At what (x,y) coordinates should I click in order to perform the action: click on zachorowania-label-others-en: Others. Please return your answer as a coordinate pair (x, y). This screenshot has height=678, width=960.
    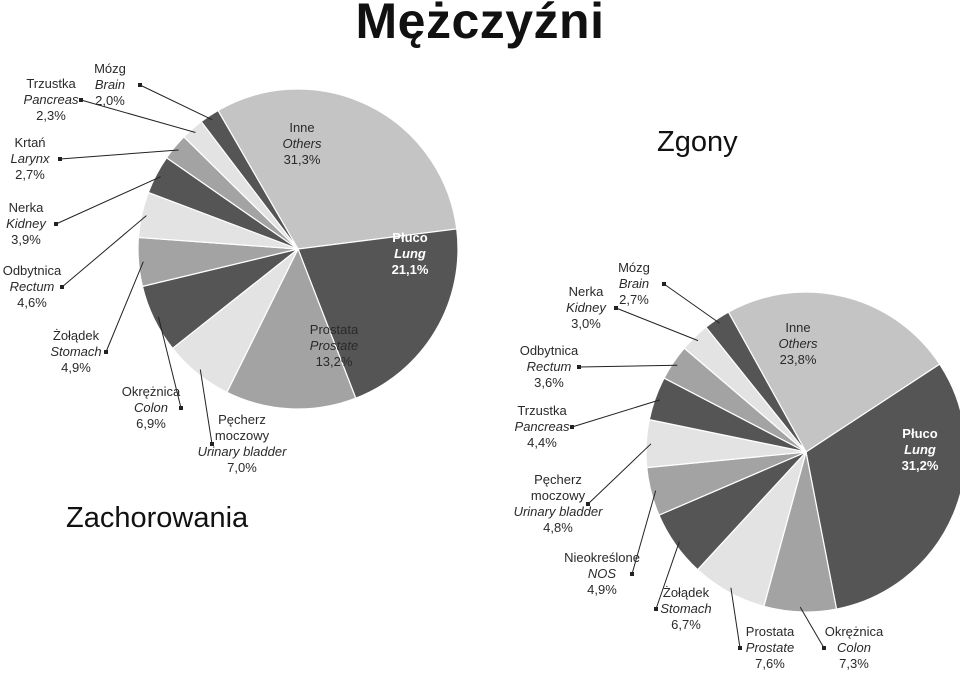
    Looking at the image, I should click on (302, 143).